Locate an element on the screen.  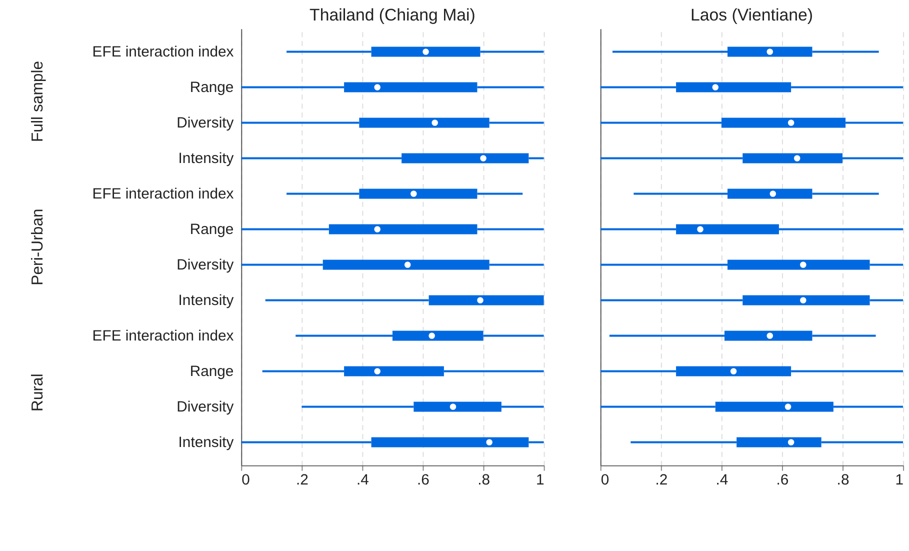
chart-title: Laos (Vientiane) is located at coordinates (751, 15).